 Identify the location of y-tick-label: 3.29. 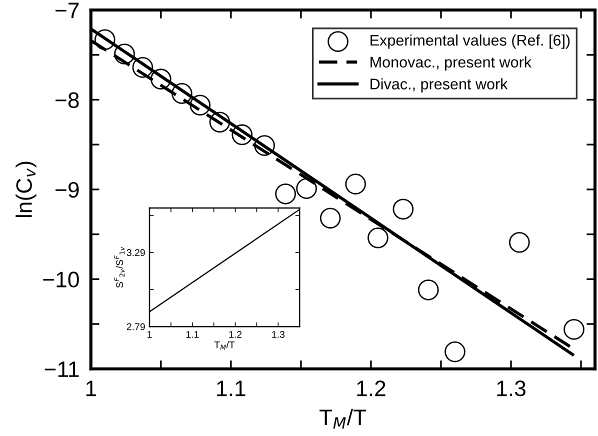
(135, 252).